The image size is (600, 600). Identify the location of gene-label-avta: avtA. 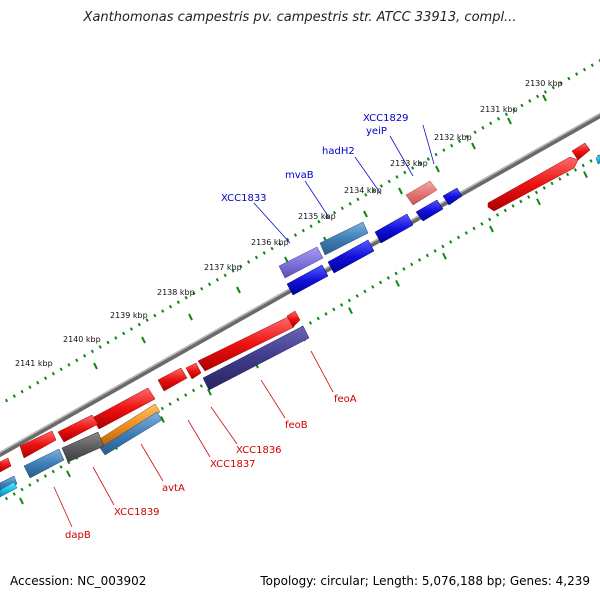
(173, 488).